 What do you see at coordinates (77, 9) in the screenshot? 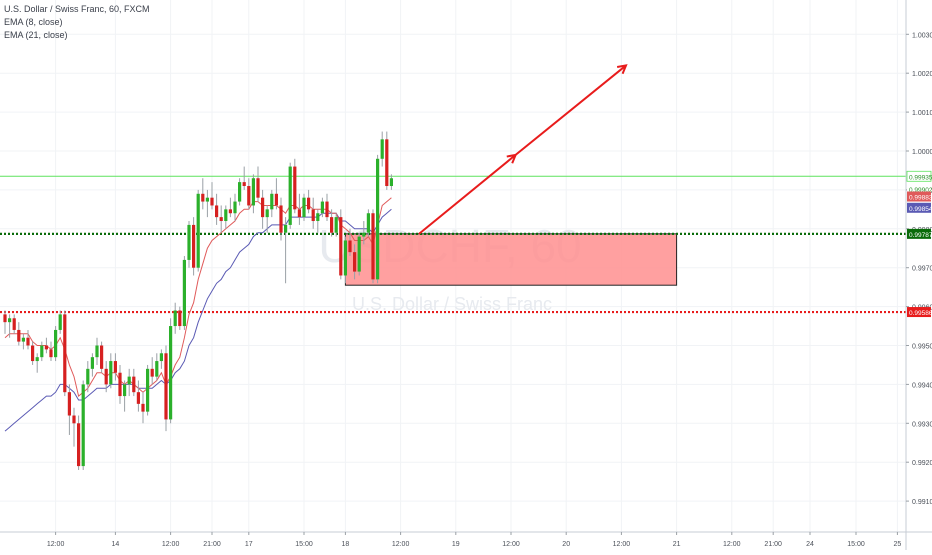
I see `legend-title: U.S. Dollar / Swiss Franc, 60, FXCM` at bounding box center [77, 9].